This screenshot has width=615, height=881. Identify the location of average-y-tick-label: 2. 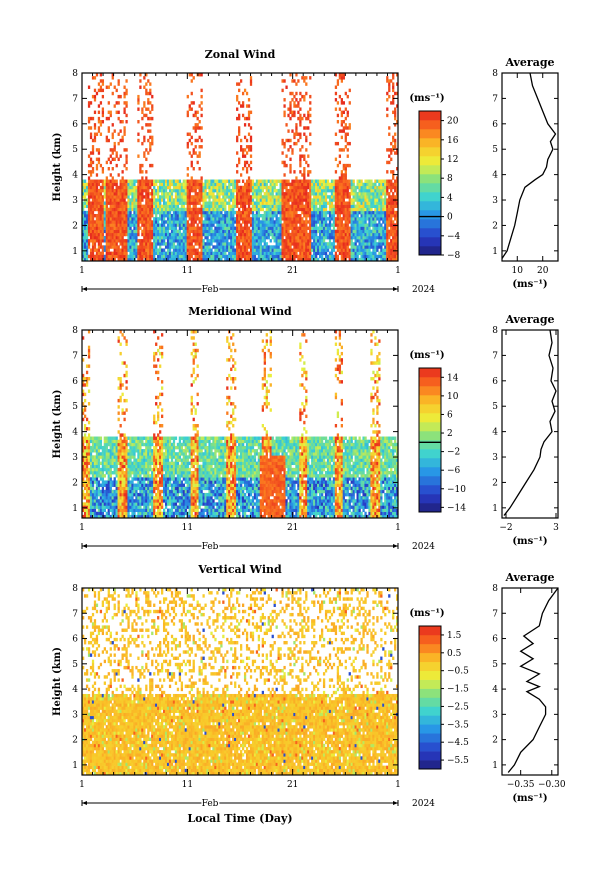
(495, 226).